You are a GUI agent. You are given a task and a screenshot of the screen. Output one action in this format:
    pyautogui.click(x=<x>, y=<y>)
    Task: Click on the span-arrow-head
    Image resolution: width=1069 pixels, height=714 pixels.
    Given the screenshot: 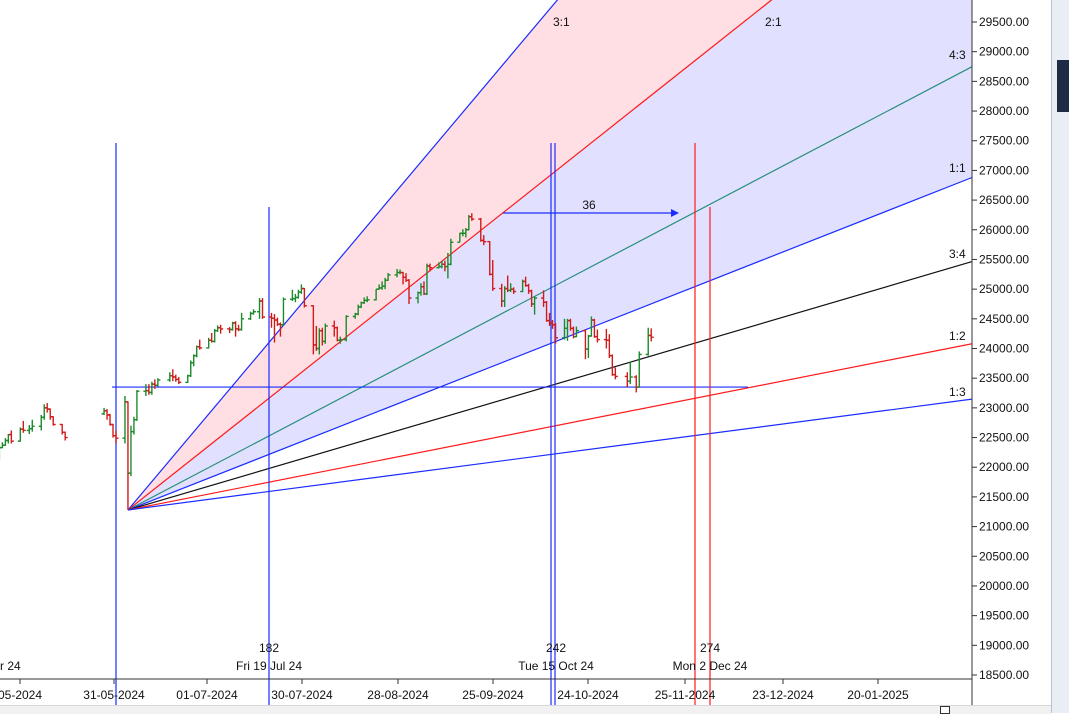 What is the action you would take?
    pyautogui.click(x=675, y=213)
    